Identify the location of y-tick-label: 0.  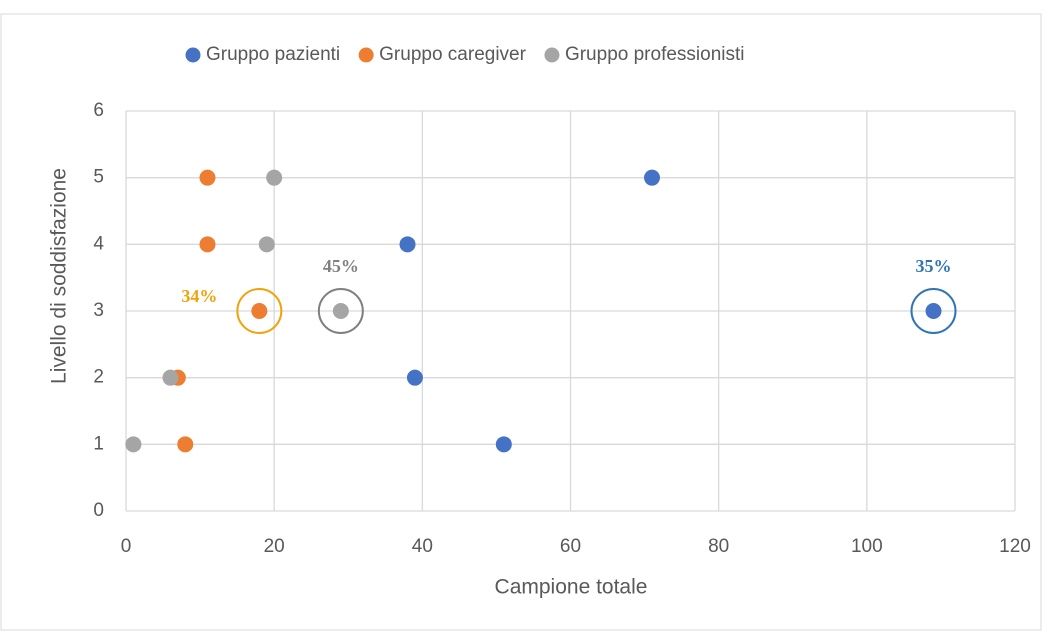
(98, 510).